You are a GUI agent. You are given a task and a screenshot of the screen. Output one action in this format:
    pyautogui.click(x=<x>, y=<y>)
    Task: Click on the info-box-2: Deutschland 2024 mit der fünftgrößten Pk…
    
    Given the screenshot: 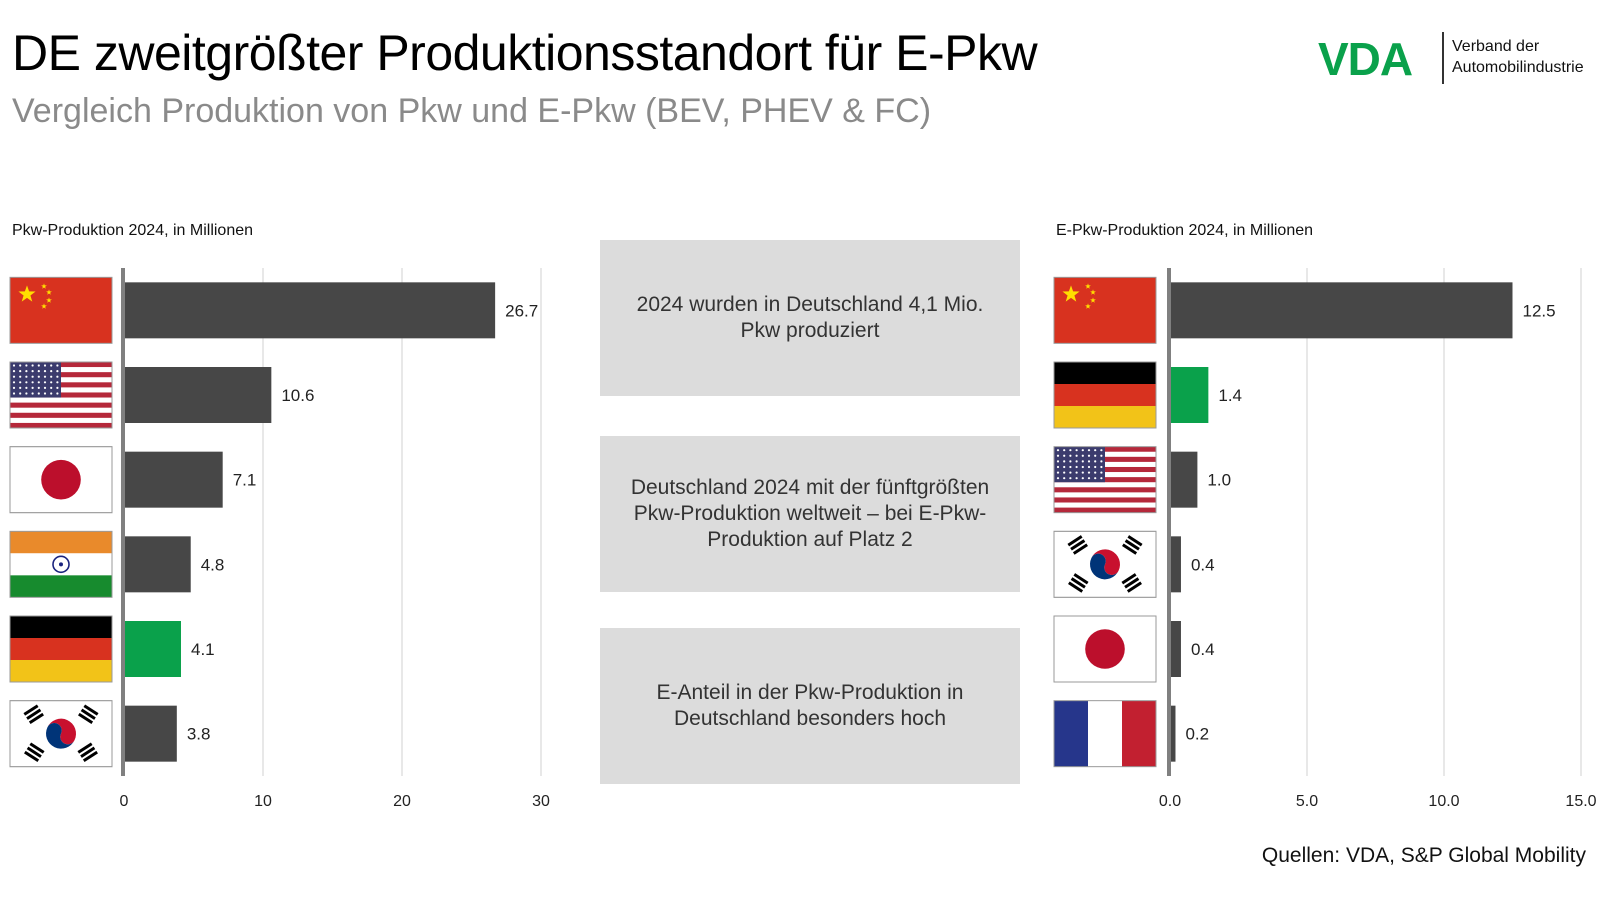 What is the action you would take?
    pyautogui.click(x=810, y=514)
    